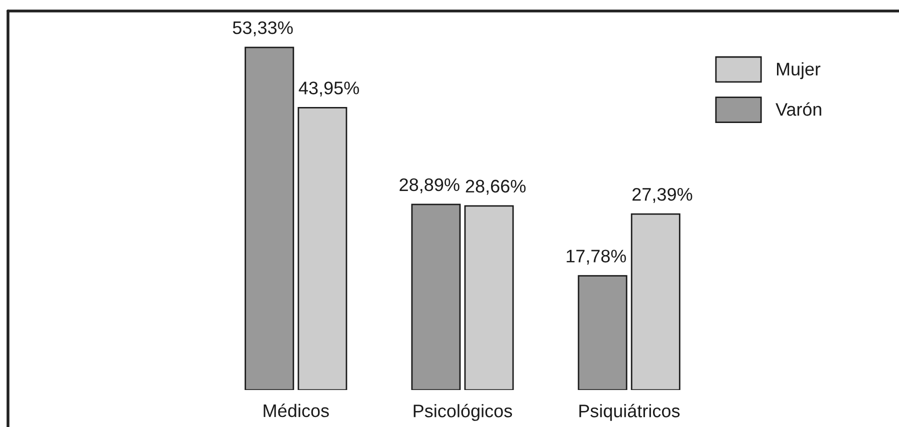 The width and height of the screenshot is (899, 427). What do you see at coordinates (430, 186) in the screenshot?
I see `data-label: 28,89%` at bounding box center [430, 186].